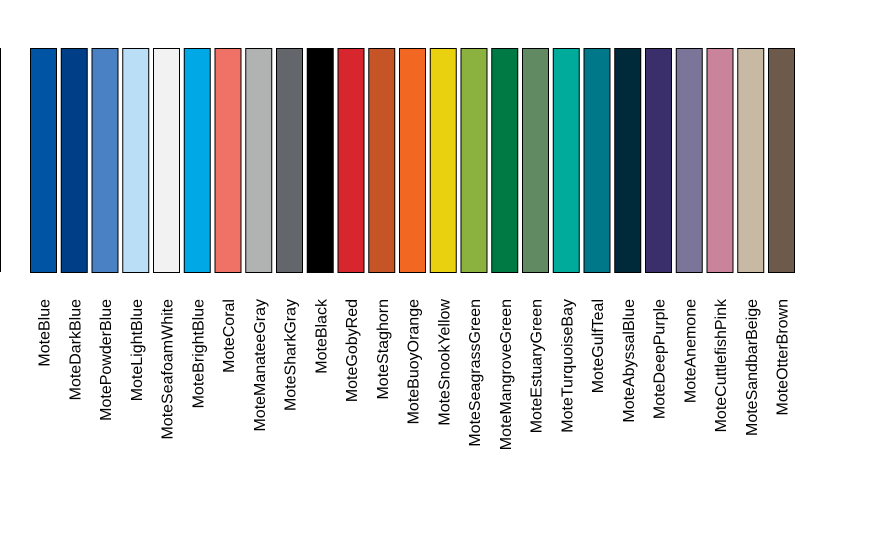  What do you see at coordinates (414, 362) in the screenshot?
I see `swatch-label: MoteBuoyOrange` at bounding box center [414, 362].